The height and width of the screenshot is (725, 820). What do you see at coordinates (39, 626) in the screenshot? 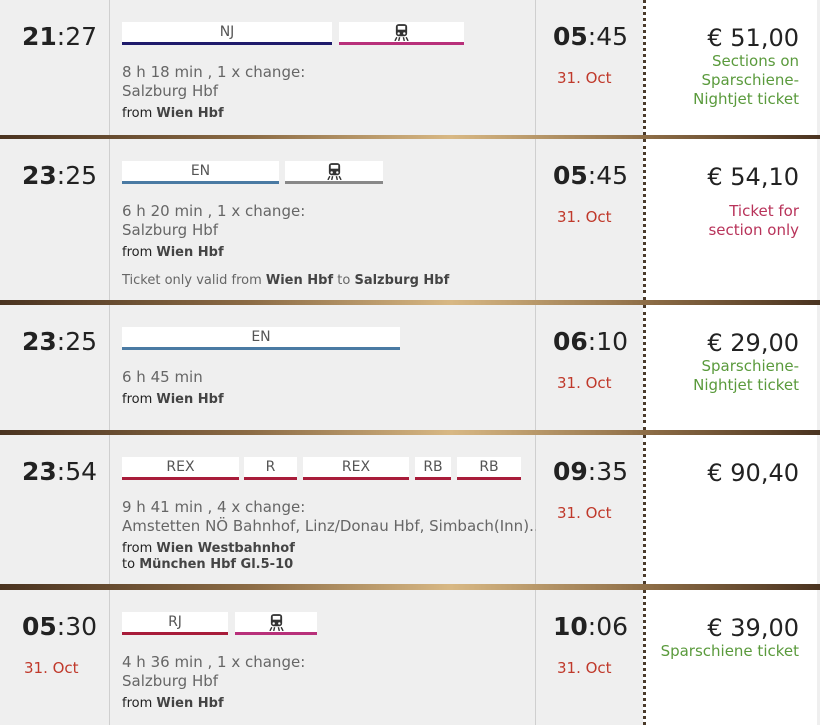
I see `departure-hour: 05` at bounding box center [39, 626].